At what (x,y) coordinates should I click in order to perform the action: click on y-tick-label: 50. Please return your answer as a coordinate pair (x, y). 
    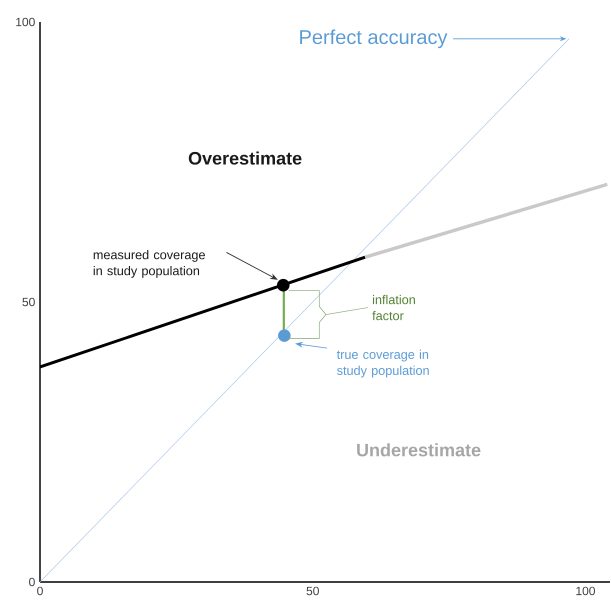
    Looking at the image, I should click on (28, 302).